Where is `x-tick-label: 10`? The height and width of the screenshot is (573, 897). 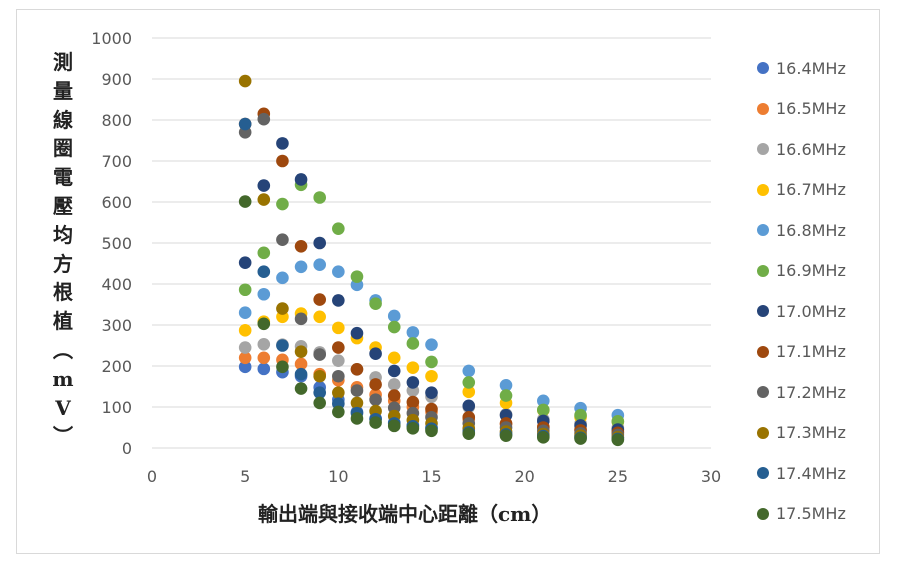 x-tick-label: 10 is located at coordinates (338, 476).